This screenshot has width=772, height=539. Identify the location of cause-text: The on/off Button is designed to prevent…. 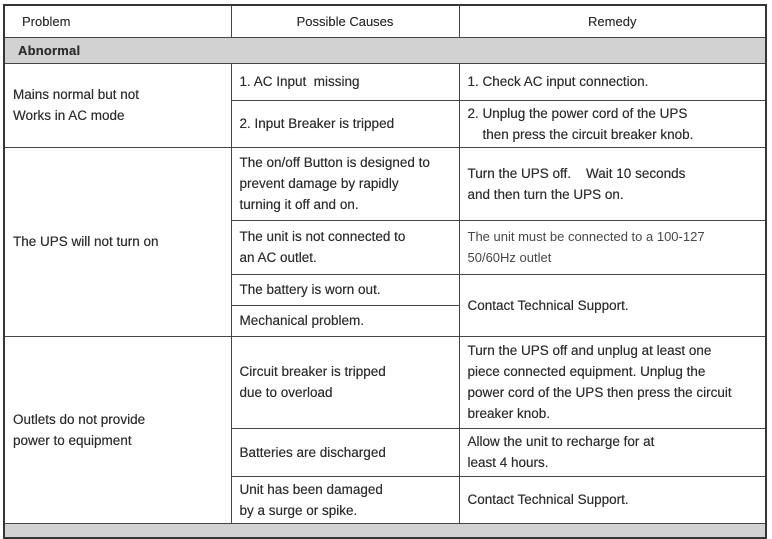
(334, 183).